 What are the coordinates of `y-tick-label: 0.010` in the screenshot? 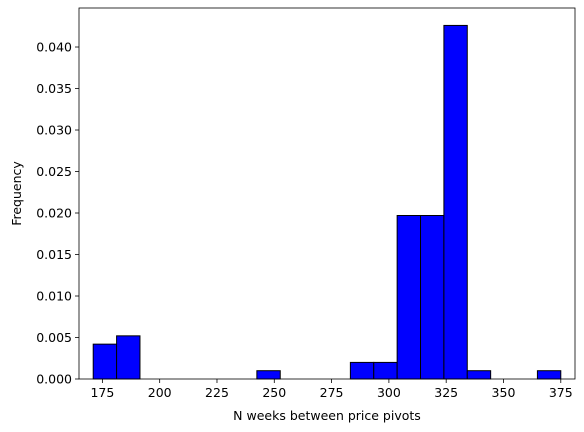 It's located at (54, 296).